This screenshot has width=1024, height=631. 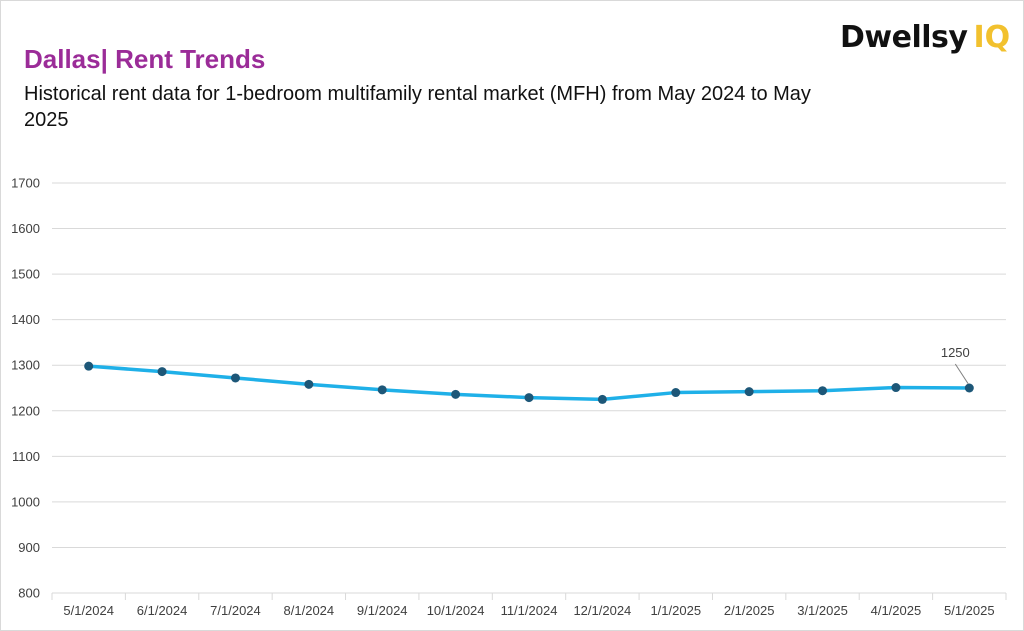 I want to click on y-tick-label: 1600, so click(x=25, y=228).